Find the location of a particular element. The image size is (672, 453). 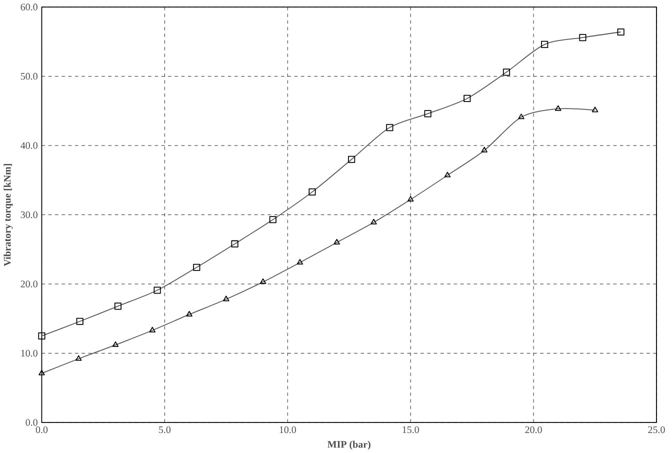

y-tick-label: 60.0 is located at coordinates (29, 6).